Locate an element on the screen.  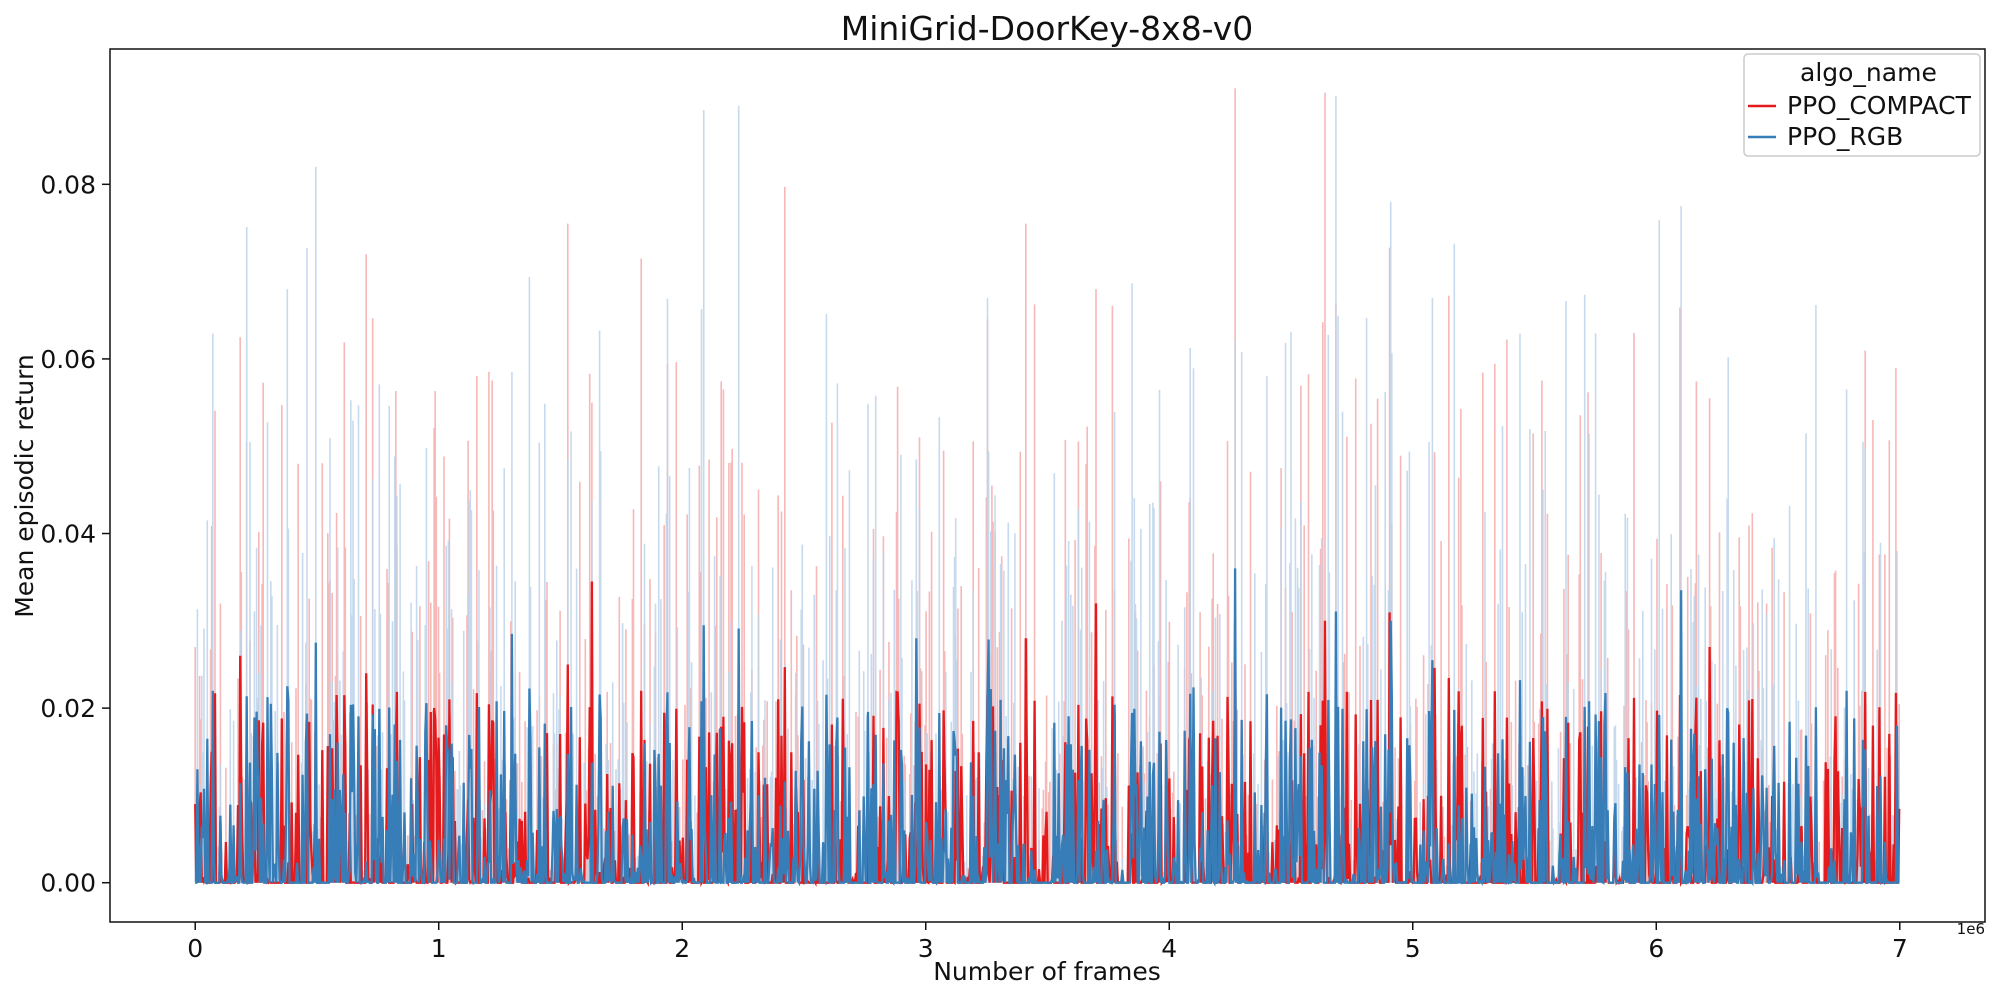
legend-box is located at coordinates (1862, 105).